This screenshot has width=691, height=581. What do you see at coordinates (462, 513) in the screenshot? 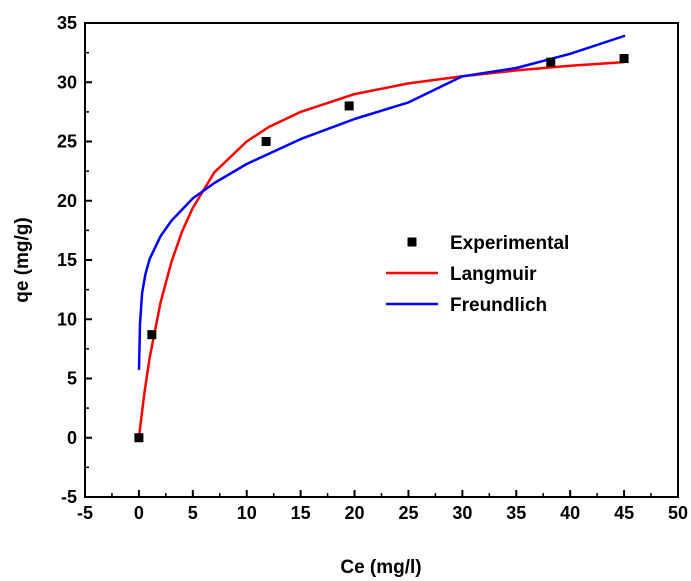
I see `x-tick-label: 30` at bounding box center [462, 513].